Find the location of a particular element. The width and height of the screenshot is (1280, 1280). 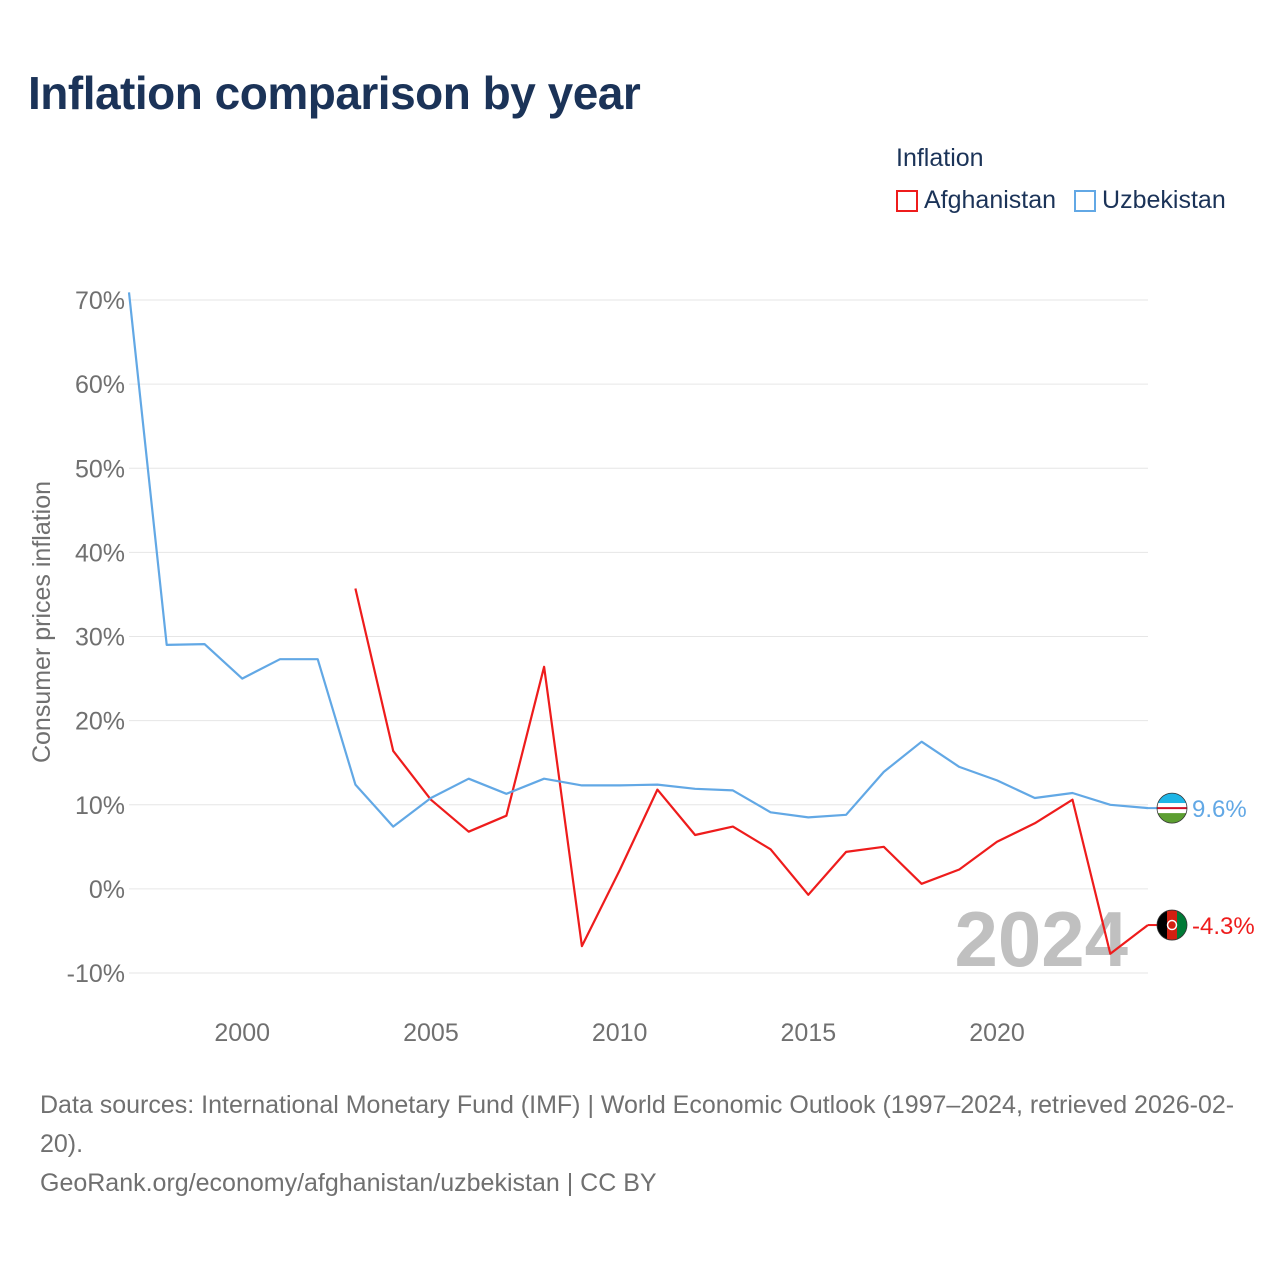

x-tick-label: 2010 is located at coordinates (620, 1033).